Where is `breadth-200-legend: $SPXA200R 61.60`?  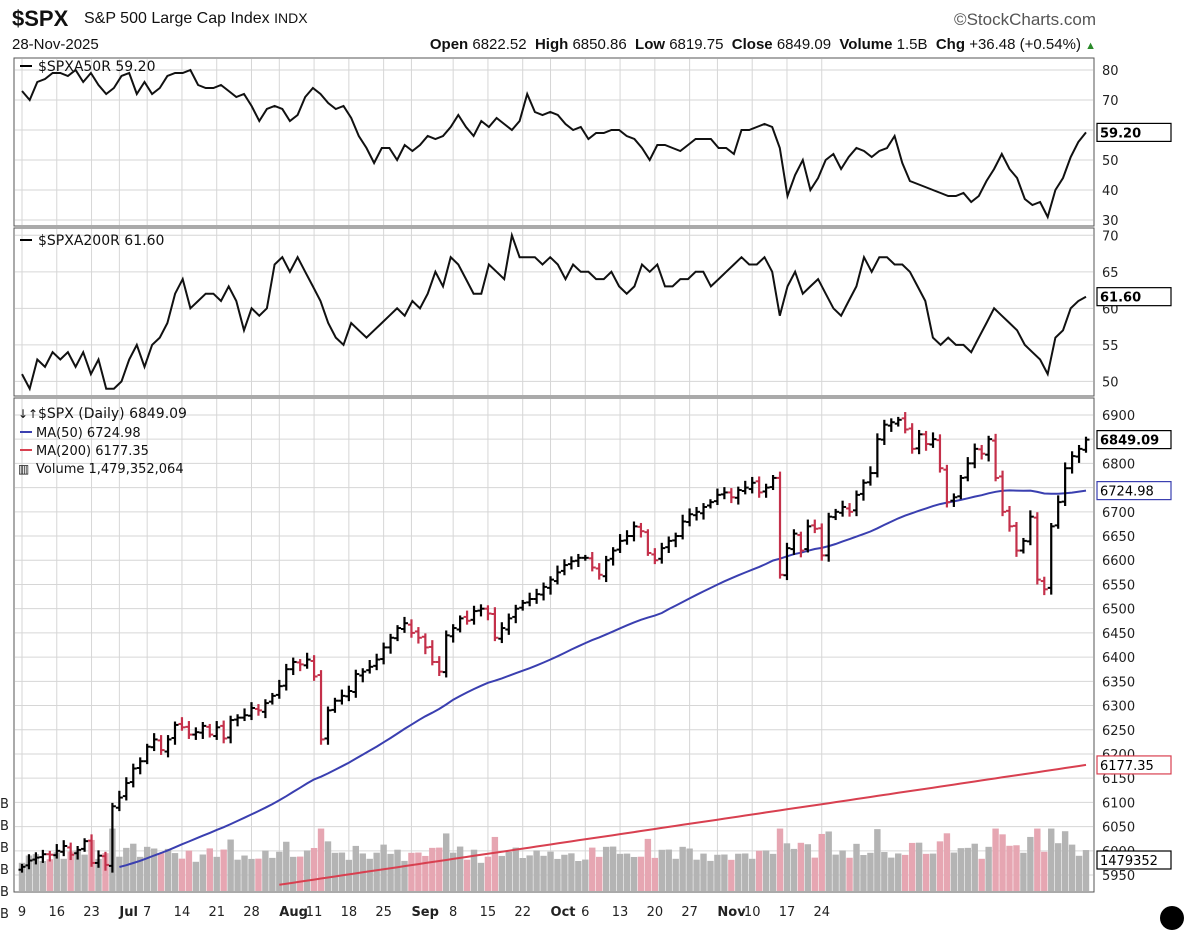
breadth-200-legend: $SPXA200R 61.60 is located at coordinates (101, 241).